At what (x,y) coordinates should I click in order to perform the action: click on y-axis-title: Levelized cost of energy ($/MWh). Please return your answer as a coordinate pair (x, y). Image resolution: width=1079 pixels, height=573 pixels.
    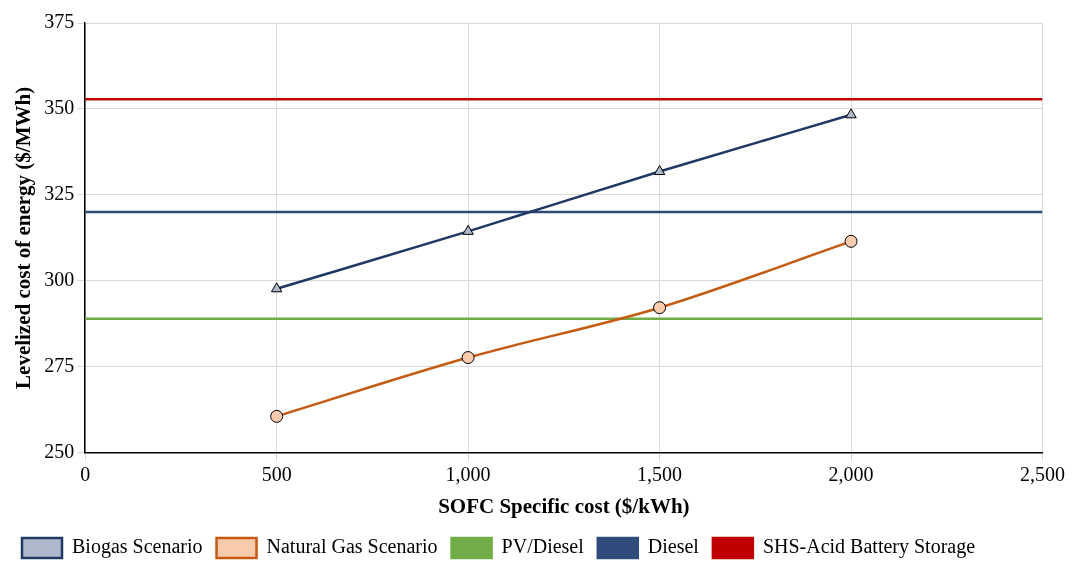
    Looking at the image, I should click on (23, 237).